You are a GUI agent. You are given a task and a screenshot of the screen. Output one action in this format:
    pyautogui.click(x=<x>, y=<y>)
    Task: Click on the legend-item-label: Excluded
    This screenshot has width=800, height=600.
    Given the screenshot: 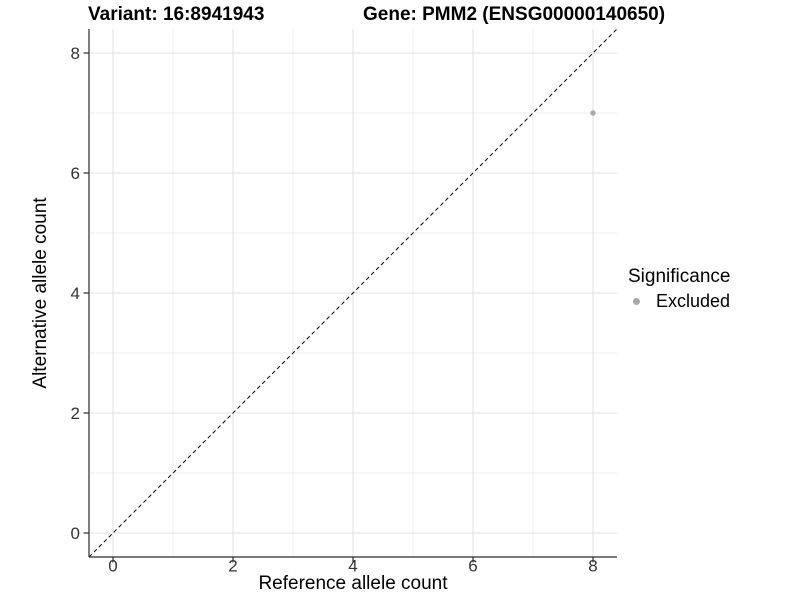 What is the action you would take?
    pyautogui.click(x=693, y=300)
    